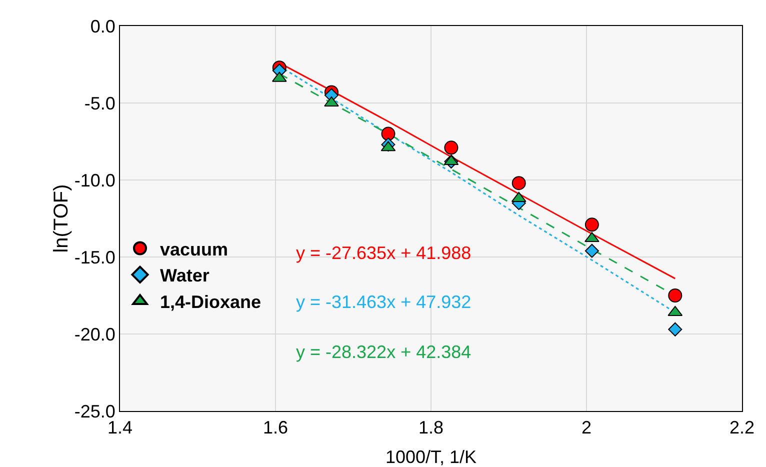  Describe the element at coordinates (384, 352) in the screenshot. I see `annotation: y = -28.322x + 42.384` at that location.